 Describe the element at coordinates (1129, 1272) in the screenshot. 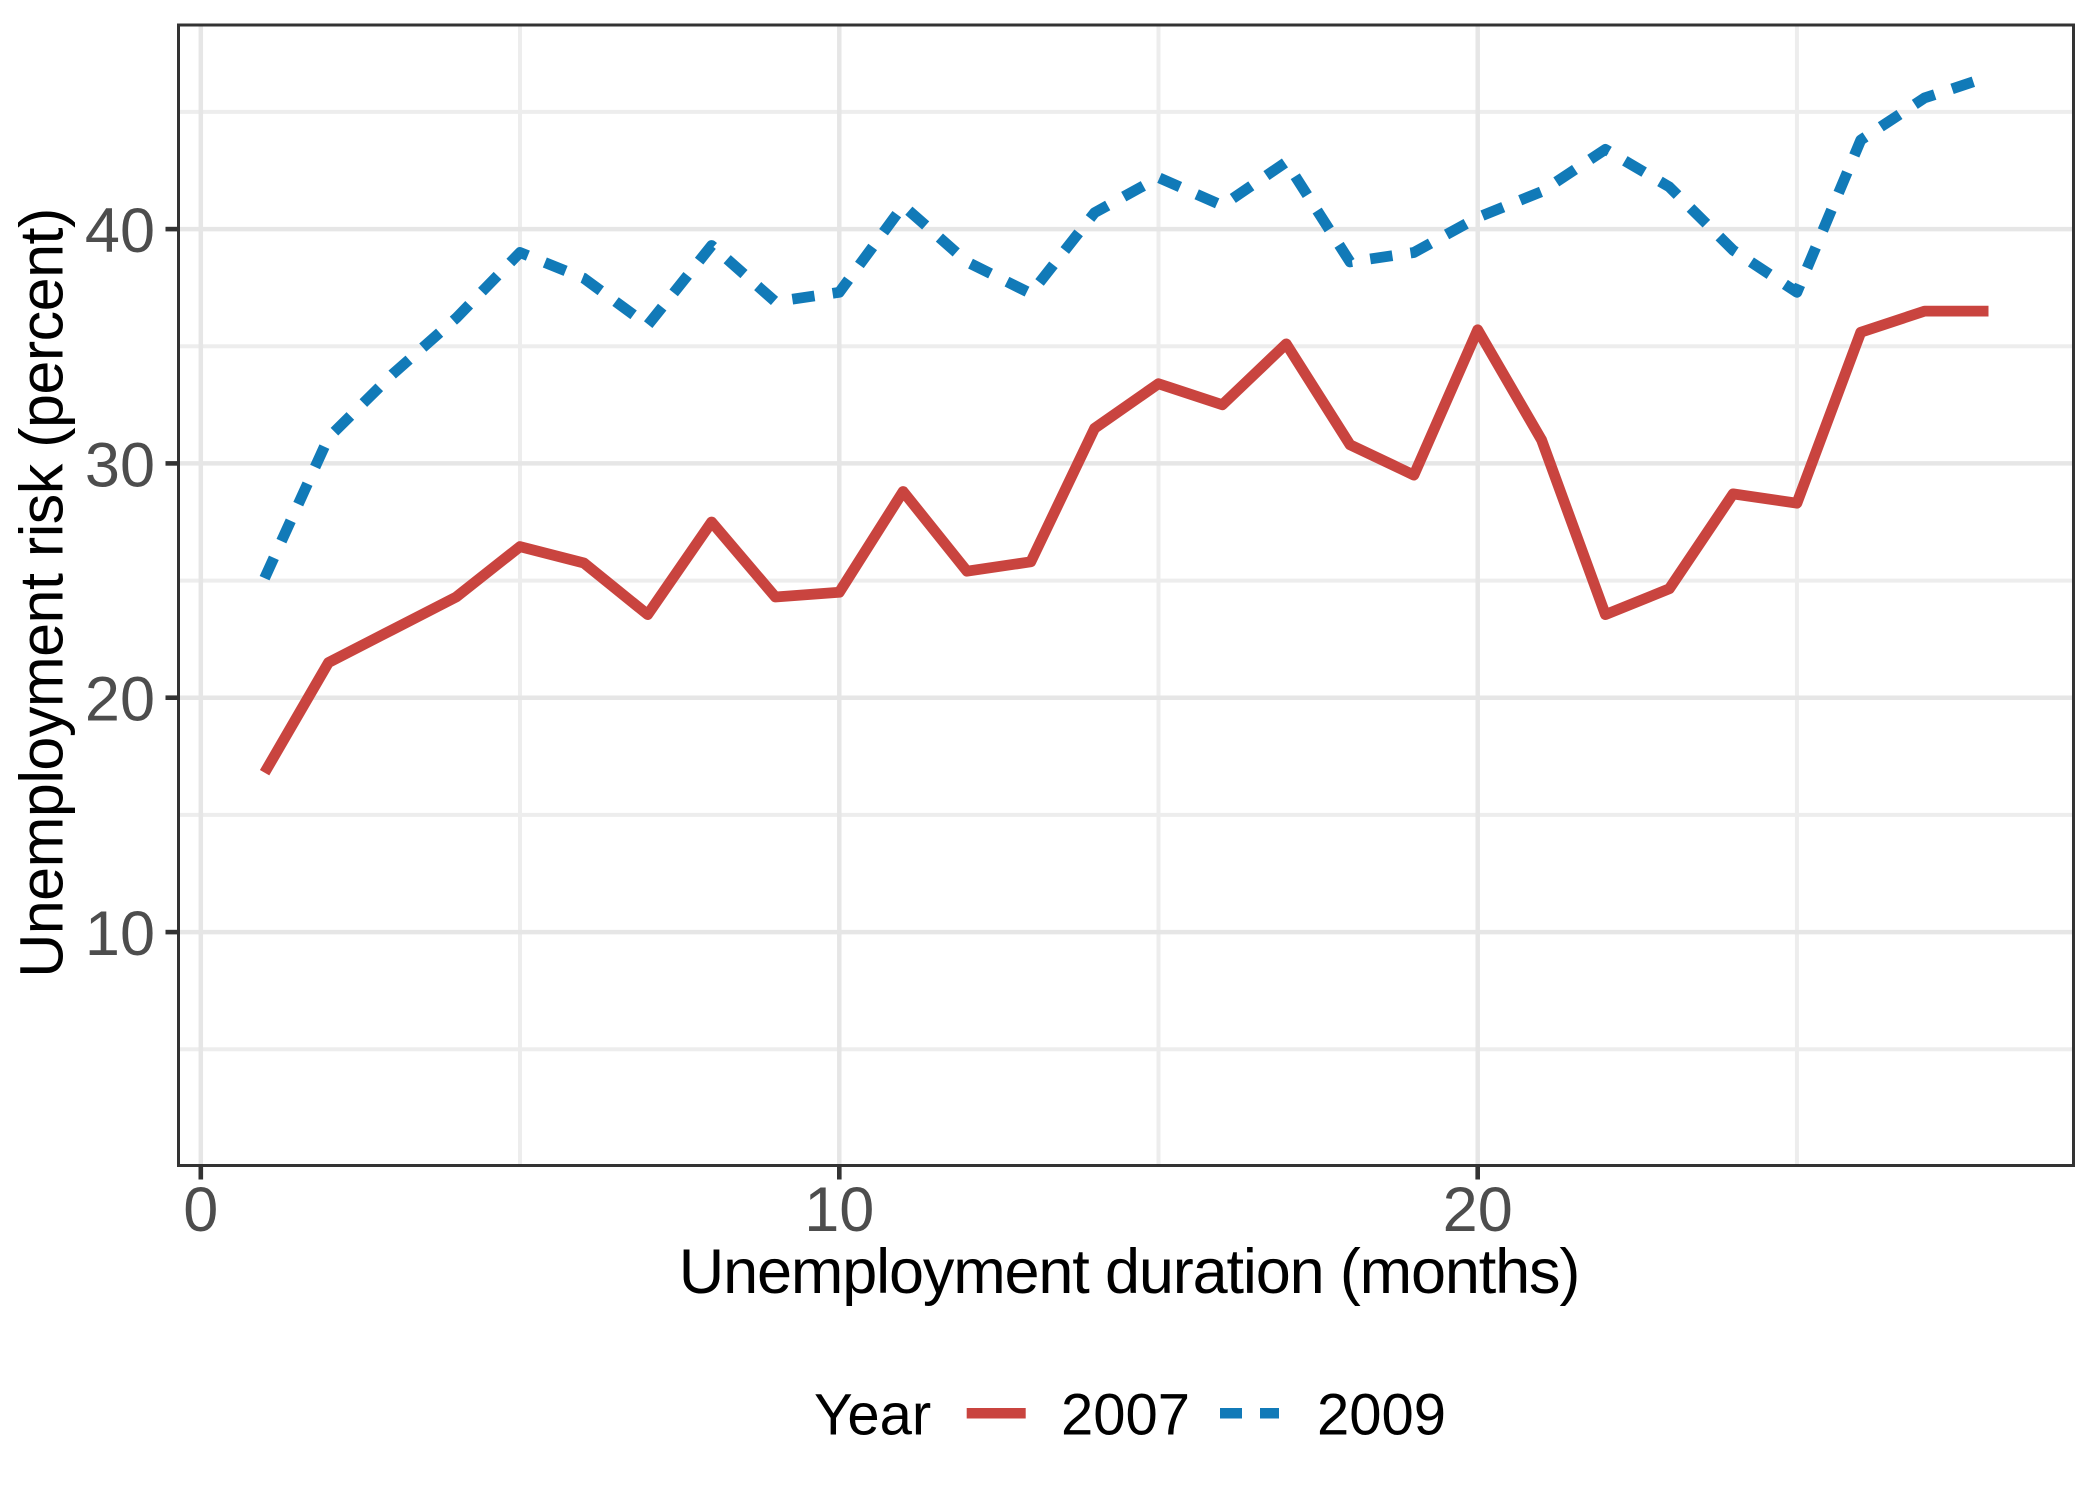

I see `svg-text: Unemployment duration (months)` at that location.